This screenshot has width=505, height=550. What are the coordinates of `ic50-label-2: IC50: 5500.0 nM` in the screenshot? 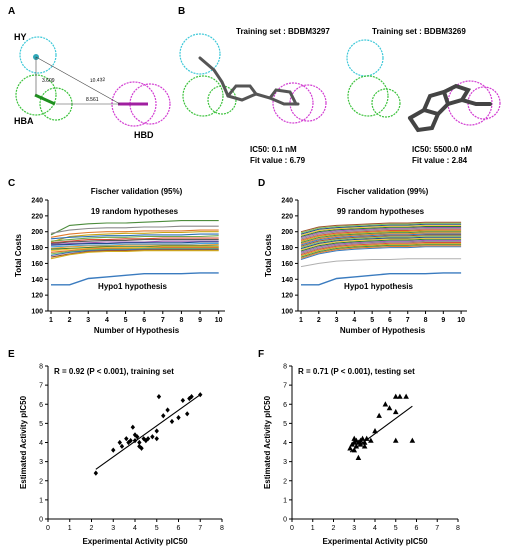 It's located at (442, 149).